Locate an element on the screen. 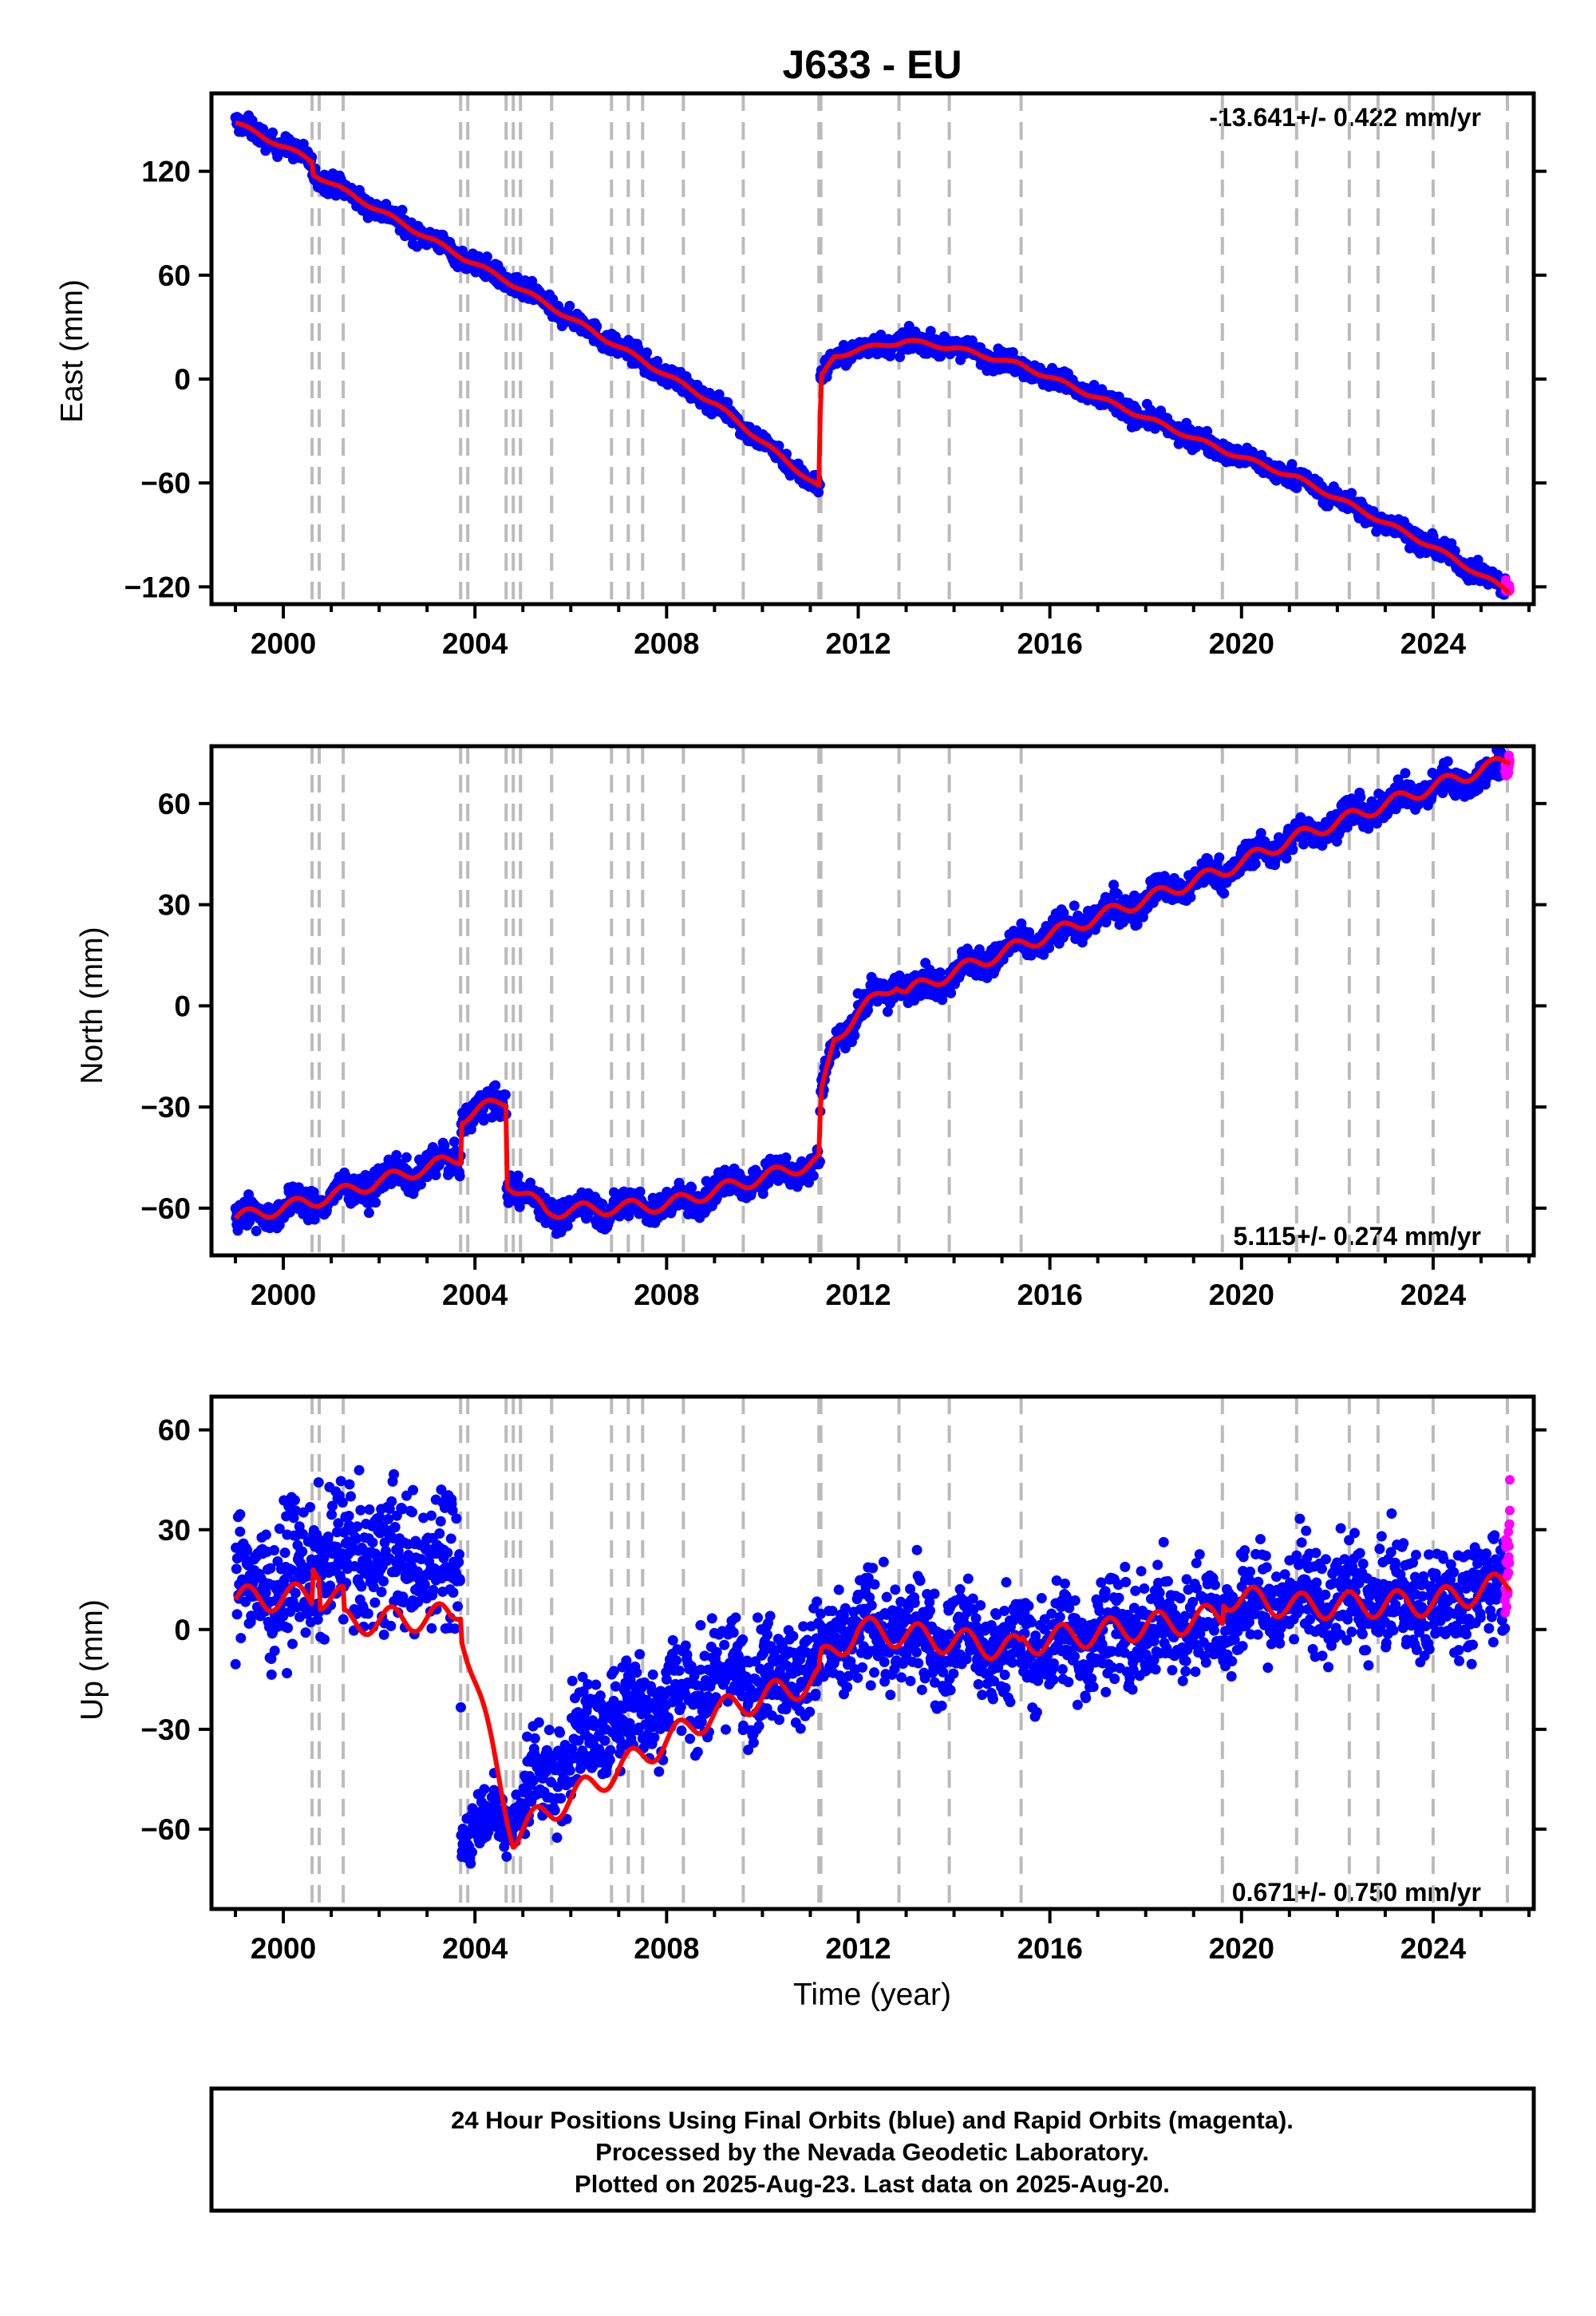 The width and height of the screenshot is (1596, 2316). east-y-axis-label: East (mm) is located at coordinates (72, 351).